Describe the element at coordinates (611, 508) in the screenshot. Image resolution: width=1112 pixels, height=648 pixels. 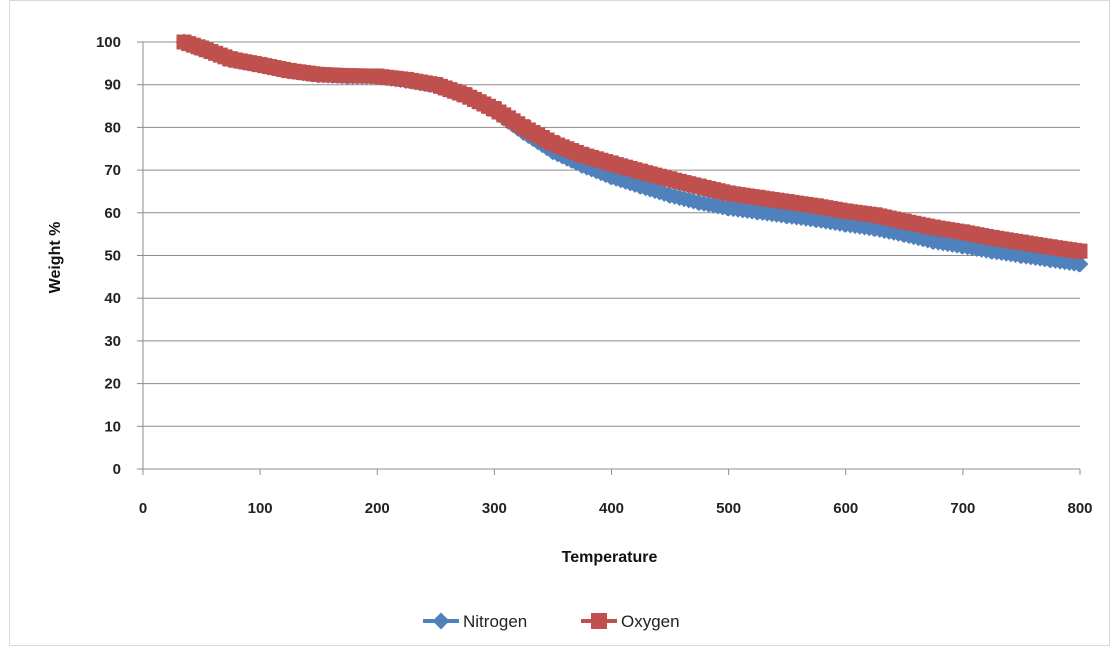
I see `x-tick-label-400: 400` at that location.